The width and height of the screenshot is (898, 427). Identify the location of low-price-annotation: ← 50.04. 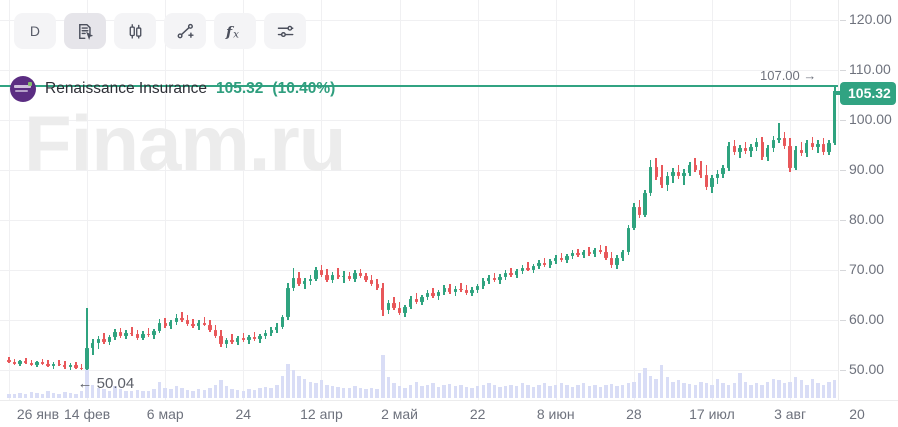
(106, 383).